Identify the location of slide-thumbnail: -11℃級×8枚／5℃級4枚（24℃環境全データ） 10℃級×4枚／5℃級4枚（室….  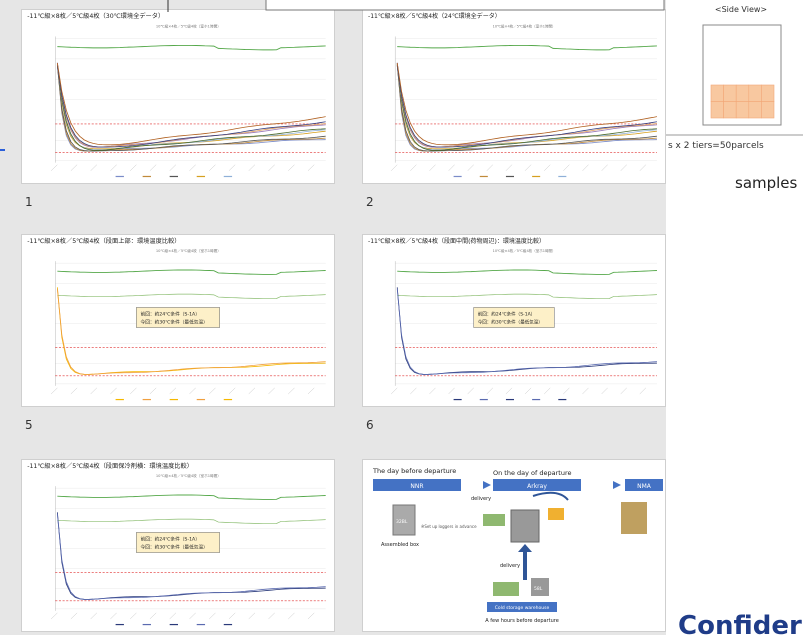
(514, 96).